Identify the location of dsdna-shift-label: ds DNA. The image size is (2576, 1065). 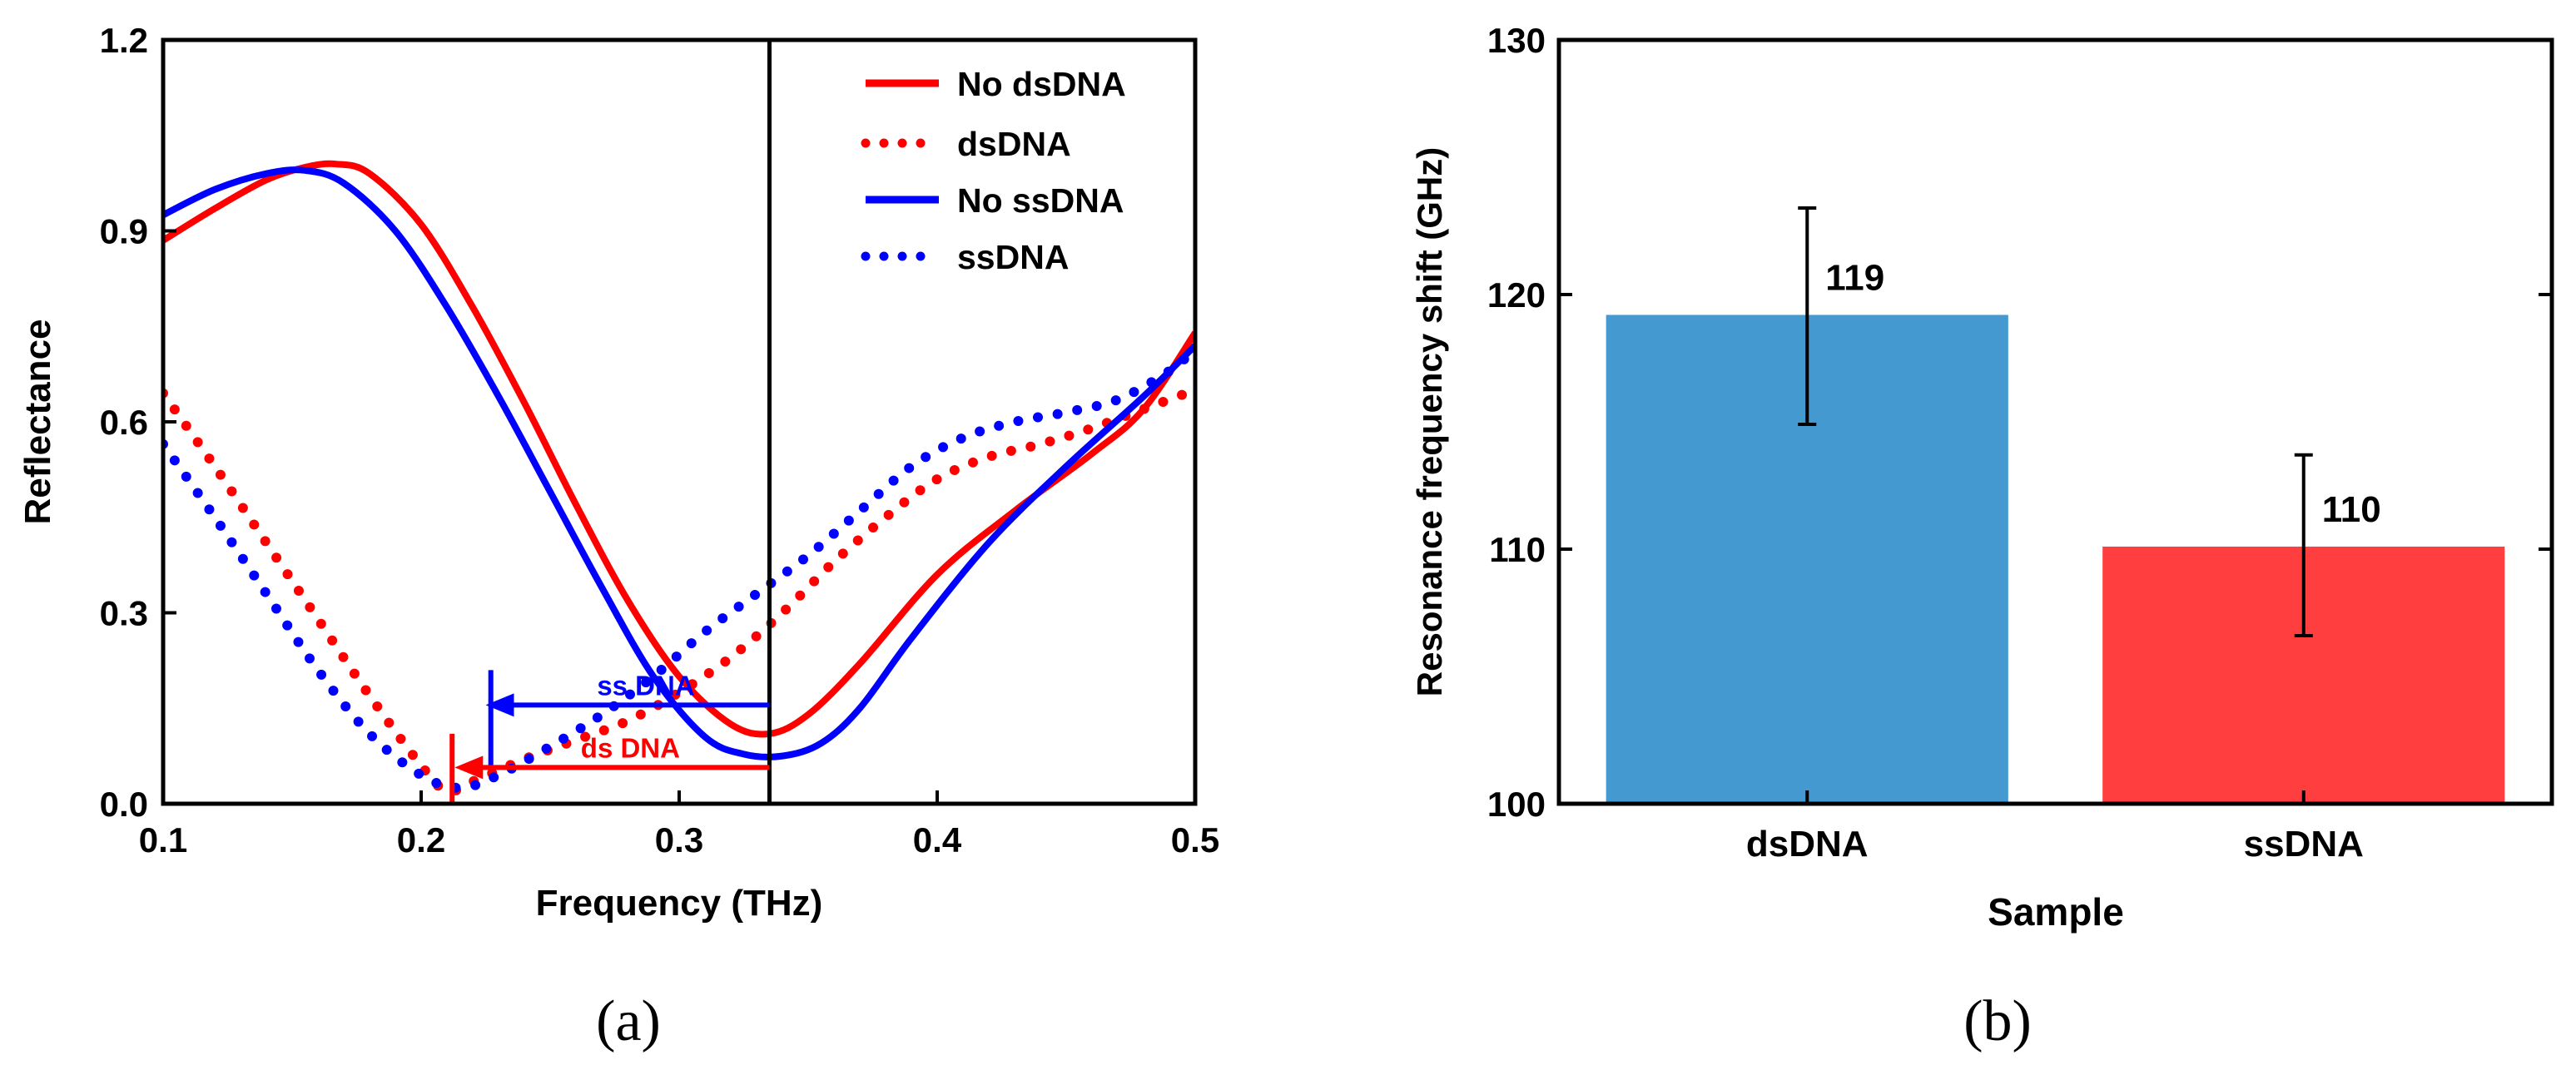
(630, 747).